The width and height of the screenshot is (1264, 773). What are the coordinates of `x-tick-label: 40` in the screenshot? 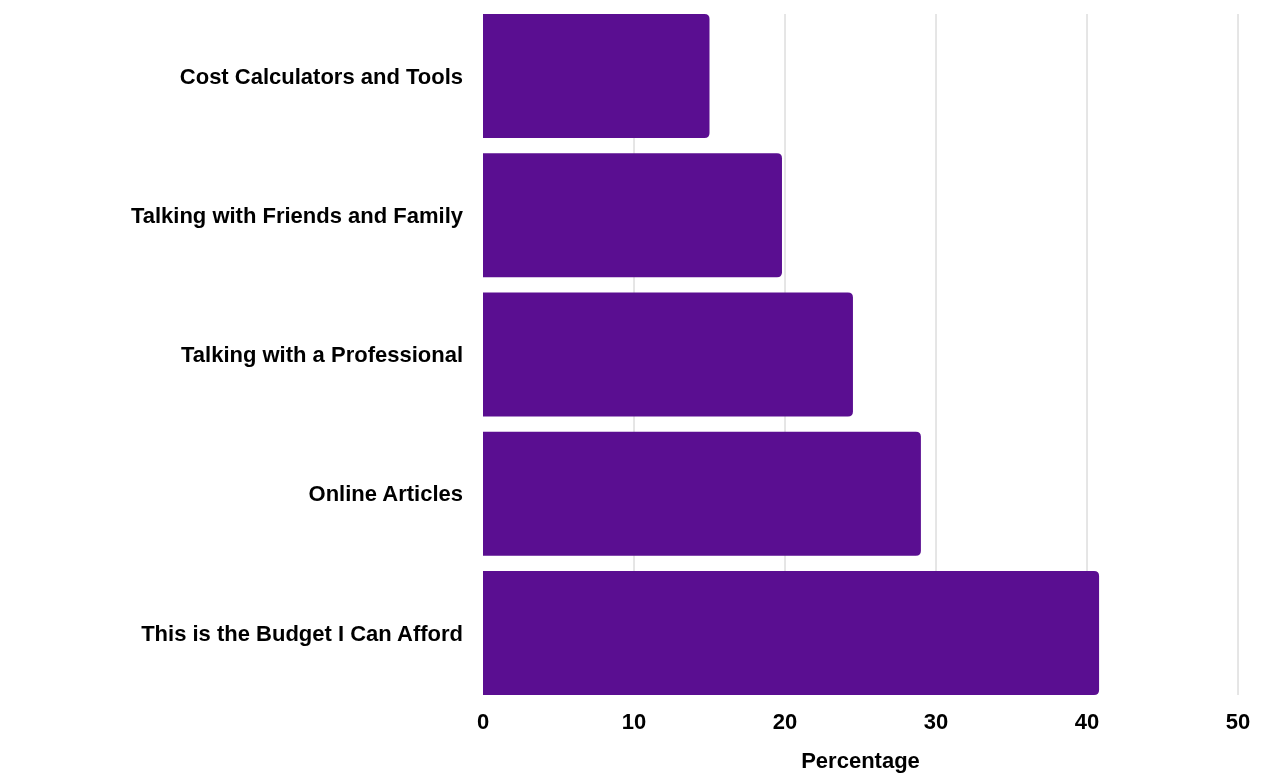 It's located at (1087, 721).